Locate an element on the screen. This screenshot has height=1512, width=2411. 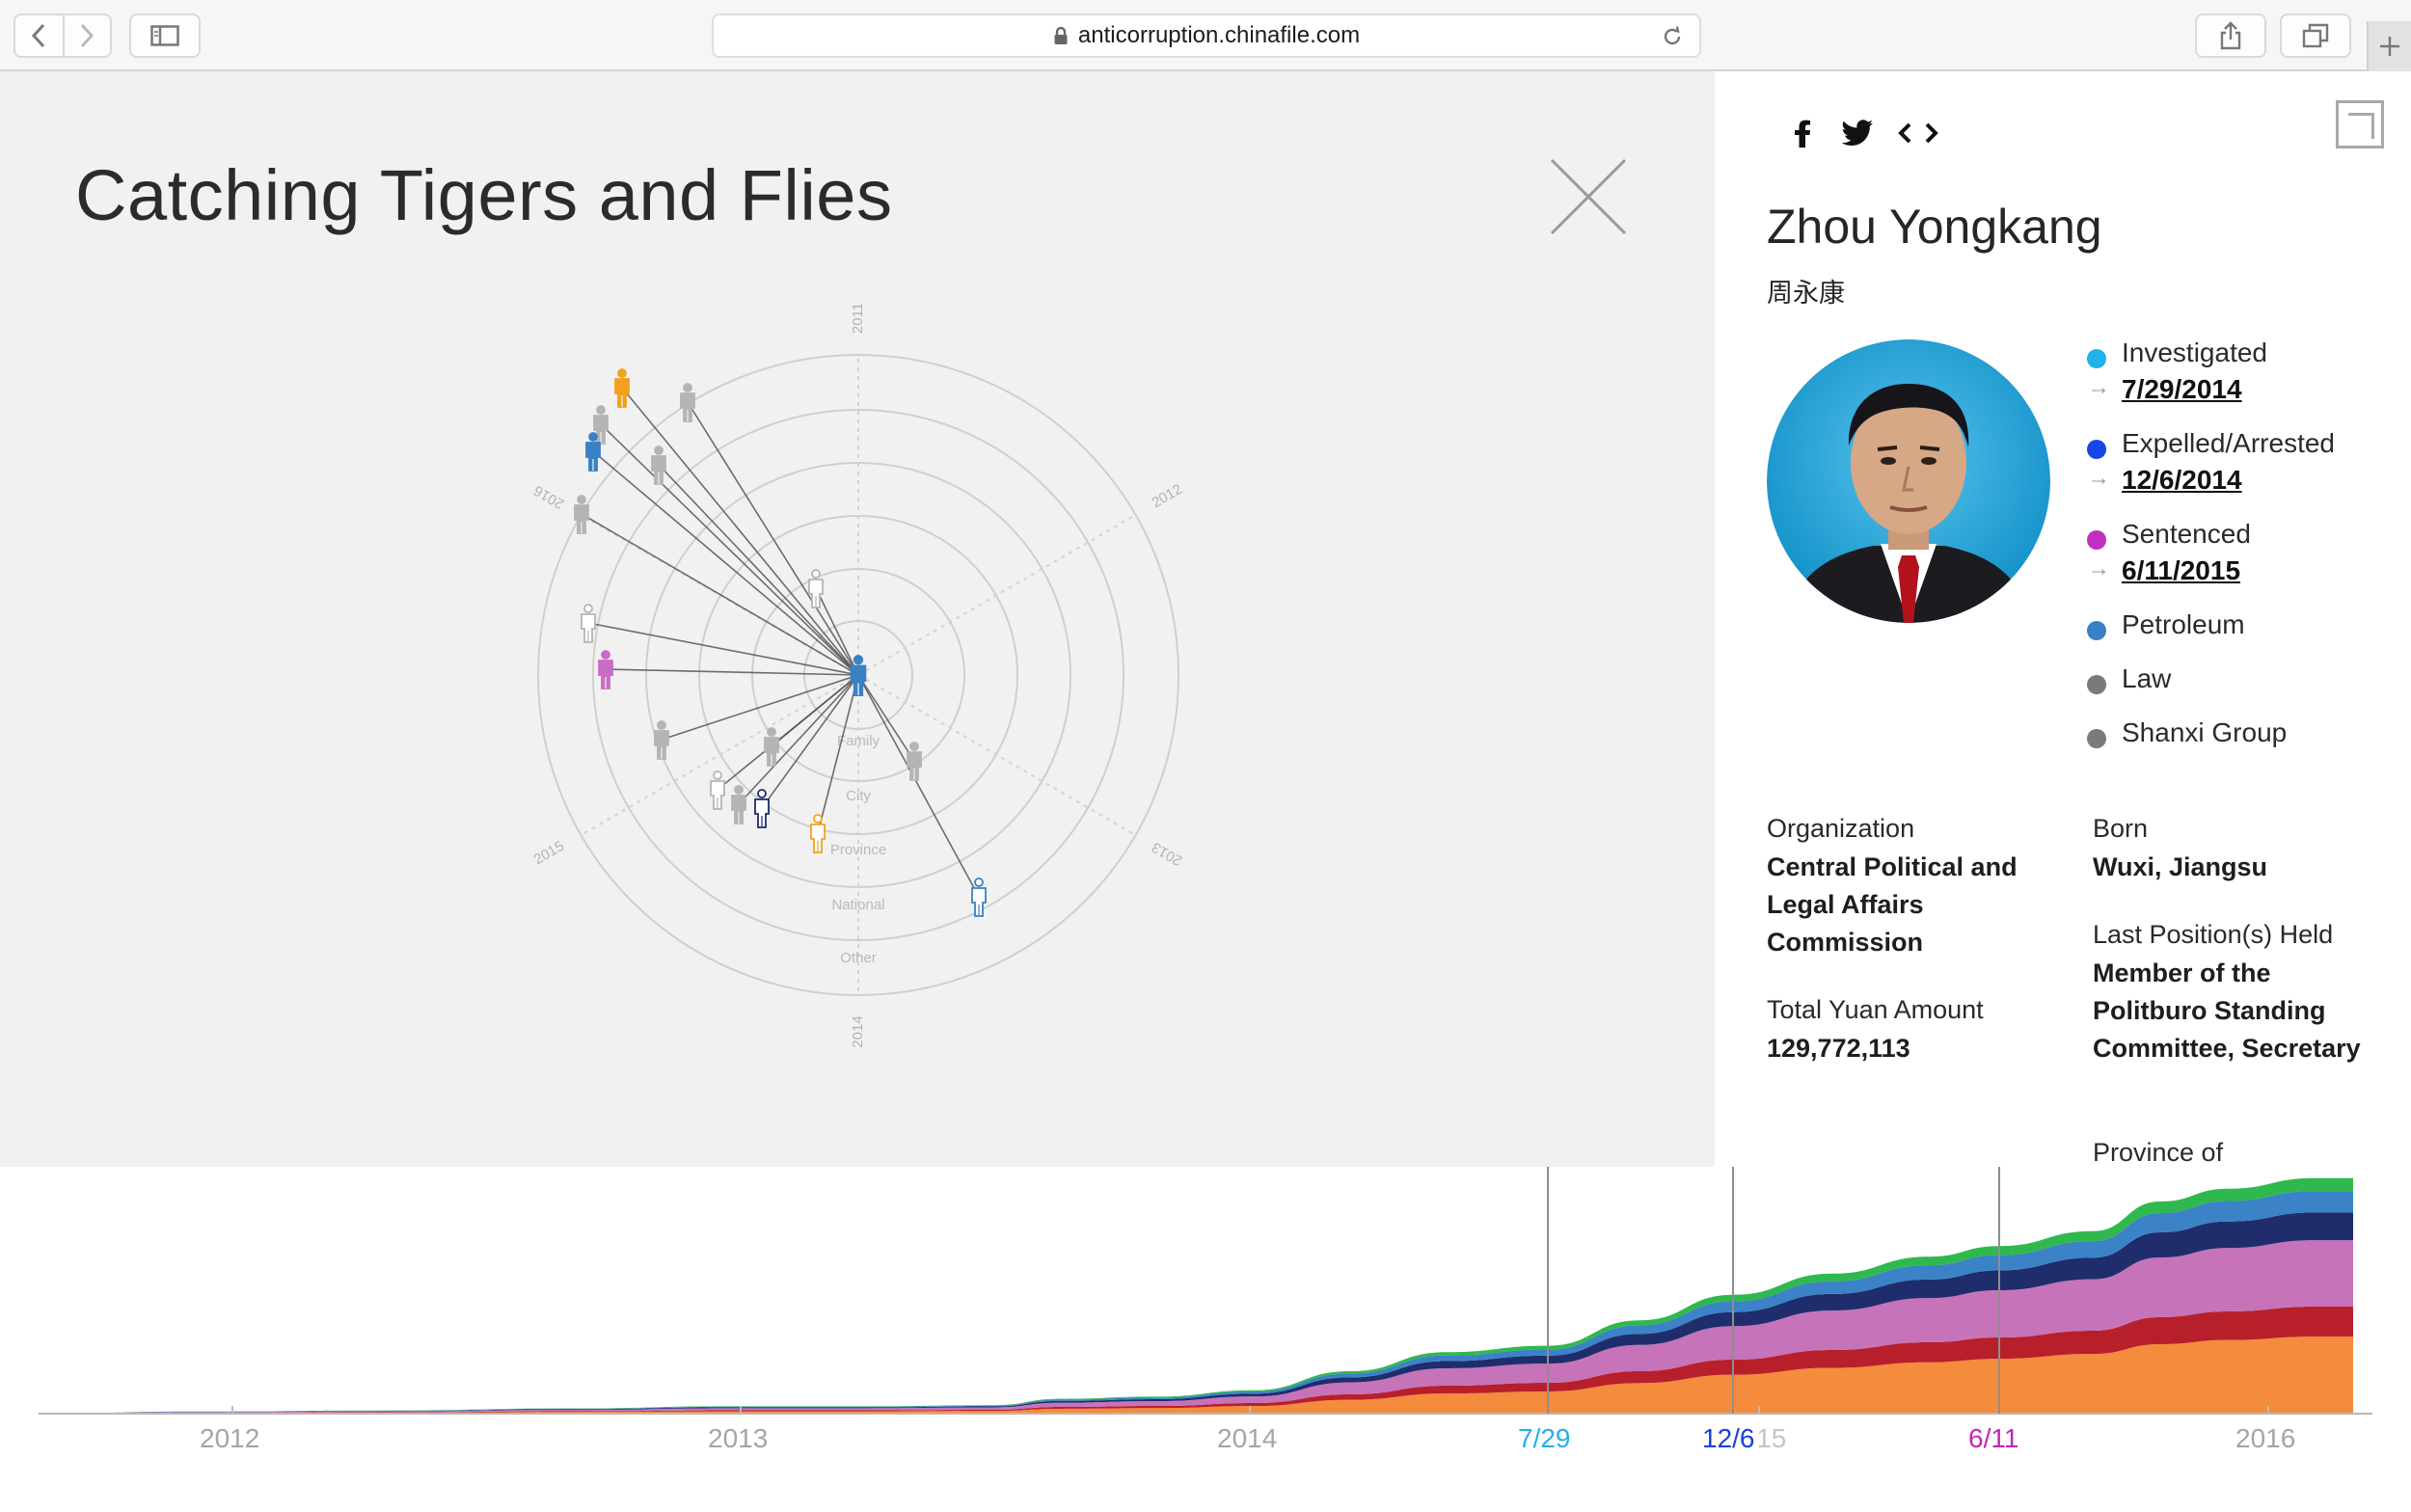
tag-shanxi-group: Shanxi Group is located at coordinates (2242, 744).